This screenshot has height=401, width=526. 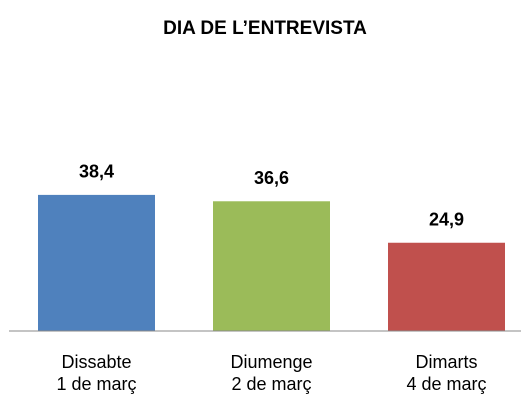 What do you see at coordinates (96, 362) in the screenshot?
I see `x-tick-label: Dissabte` at bounding box center [96, 362].